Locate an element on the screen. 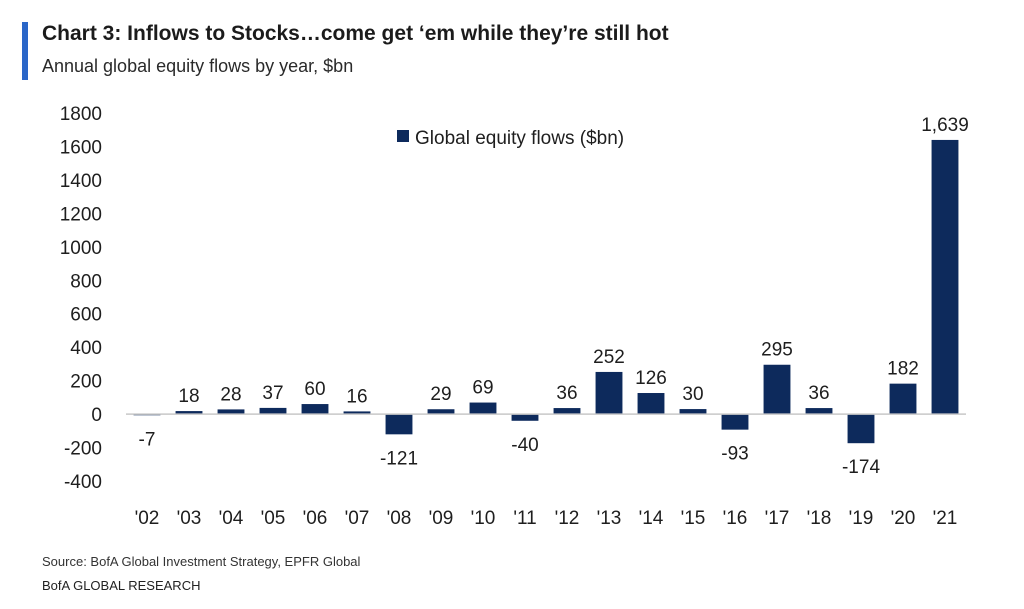 The image size is (1024, 609). data-label: -93 is located at coordinates (734, 454).